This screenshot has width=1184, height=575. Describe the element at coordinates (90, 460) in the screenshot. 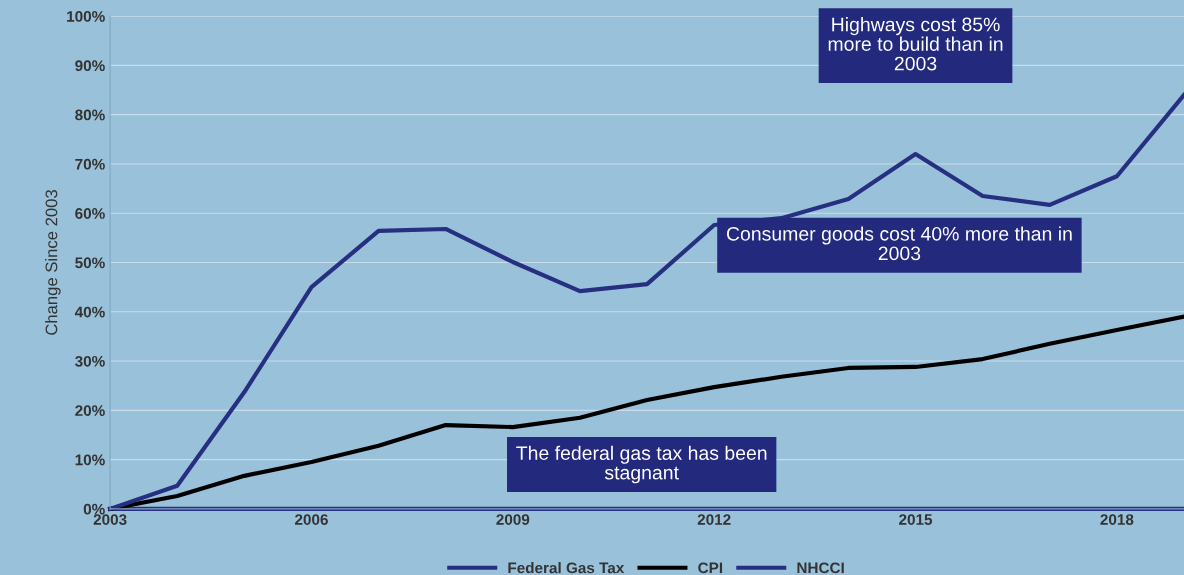

I see `y-tick-label: 10%` at that location.